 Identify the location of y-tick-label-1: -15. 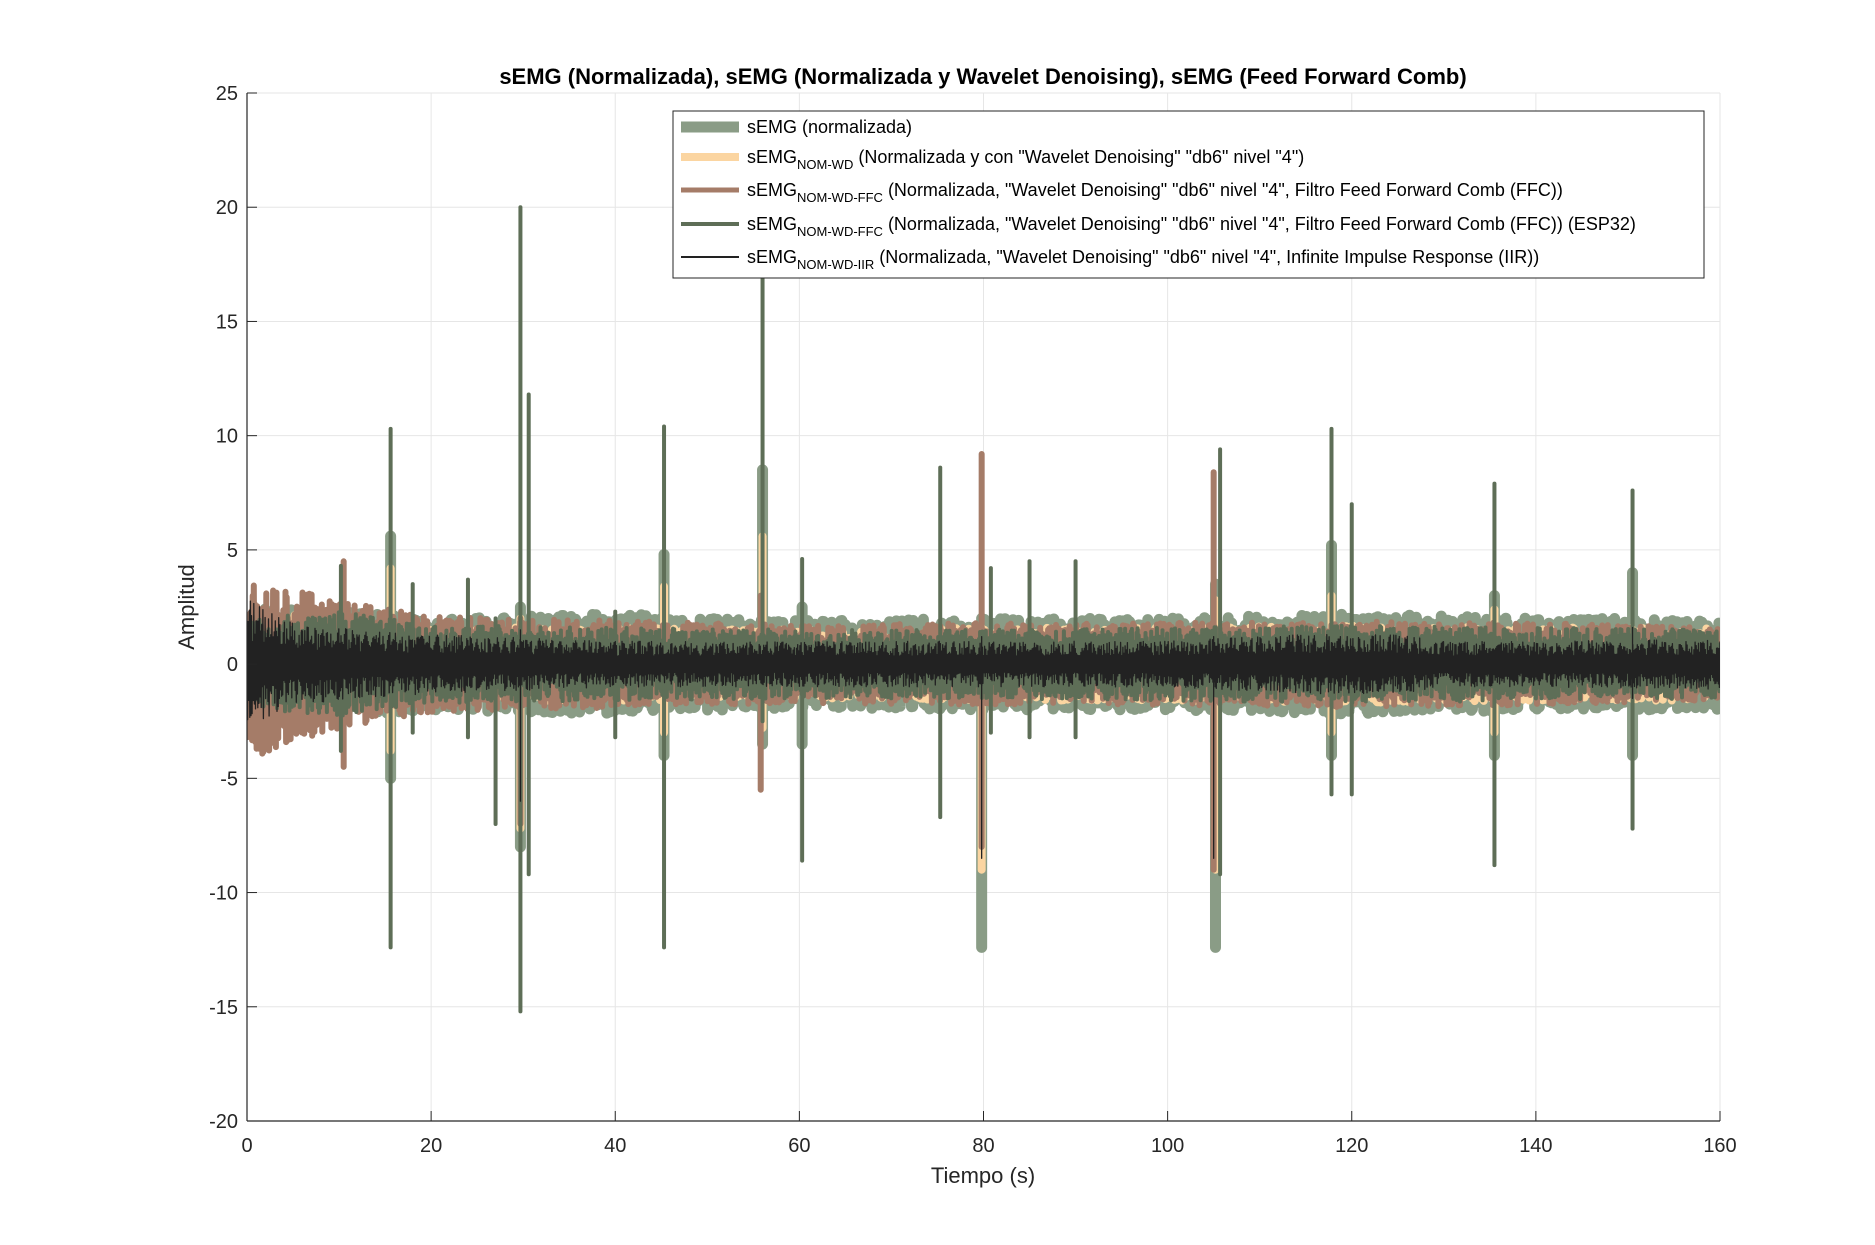
(223, 1008).